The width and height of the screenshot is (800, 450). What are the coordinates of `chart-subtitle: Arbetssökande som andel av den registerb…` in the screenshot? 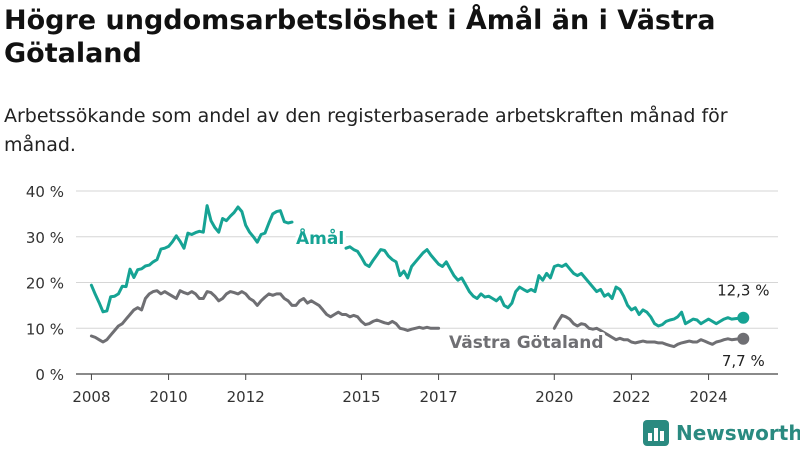 It's located at (366, 130).